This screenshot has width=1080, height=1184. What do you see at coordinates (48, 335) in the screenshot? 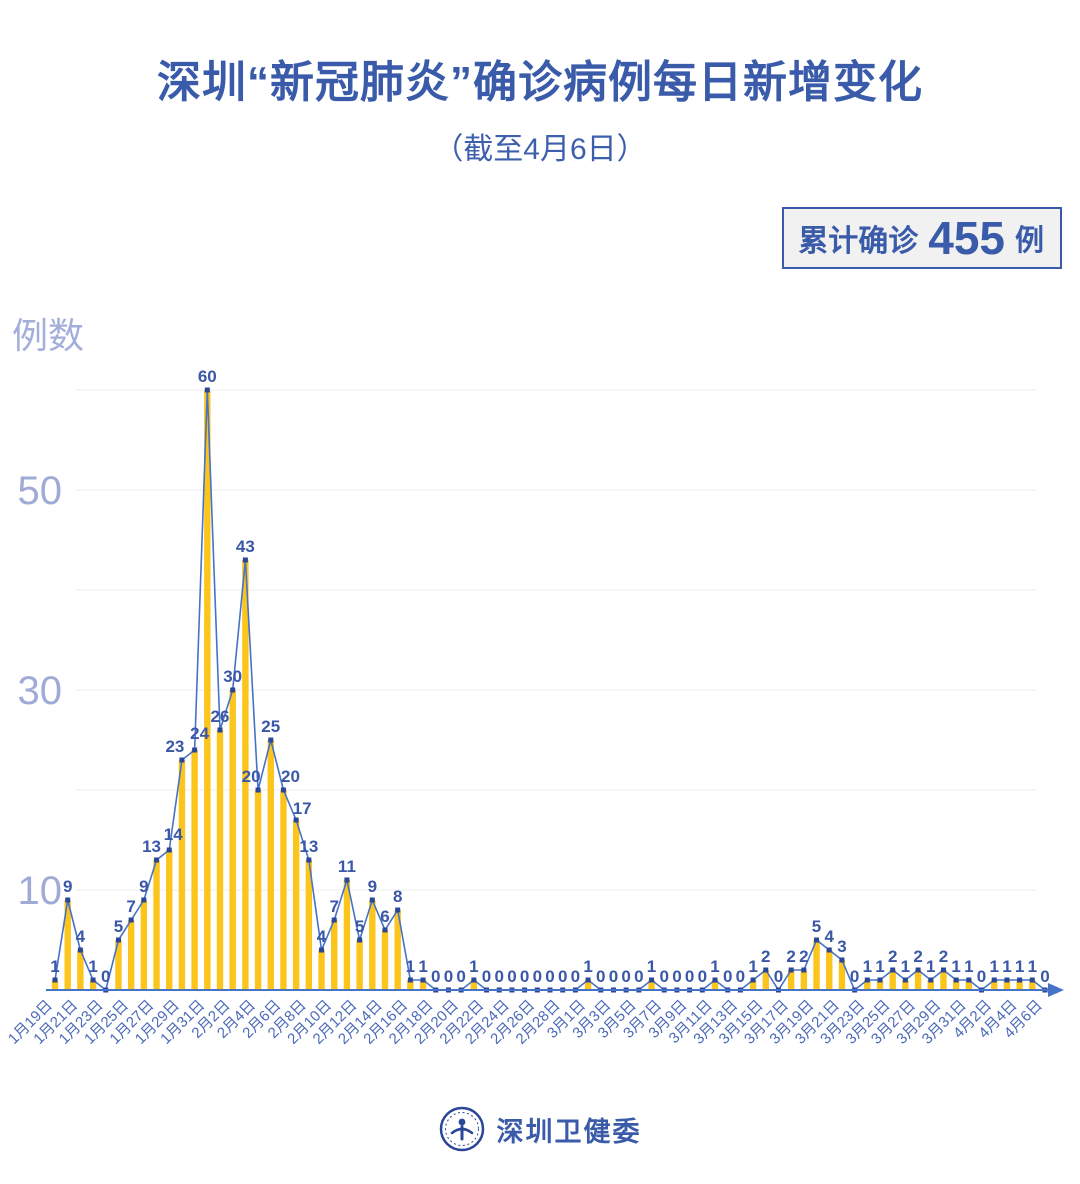
I see `y-axis-title: 例数` at bounding box center [48, 335].